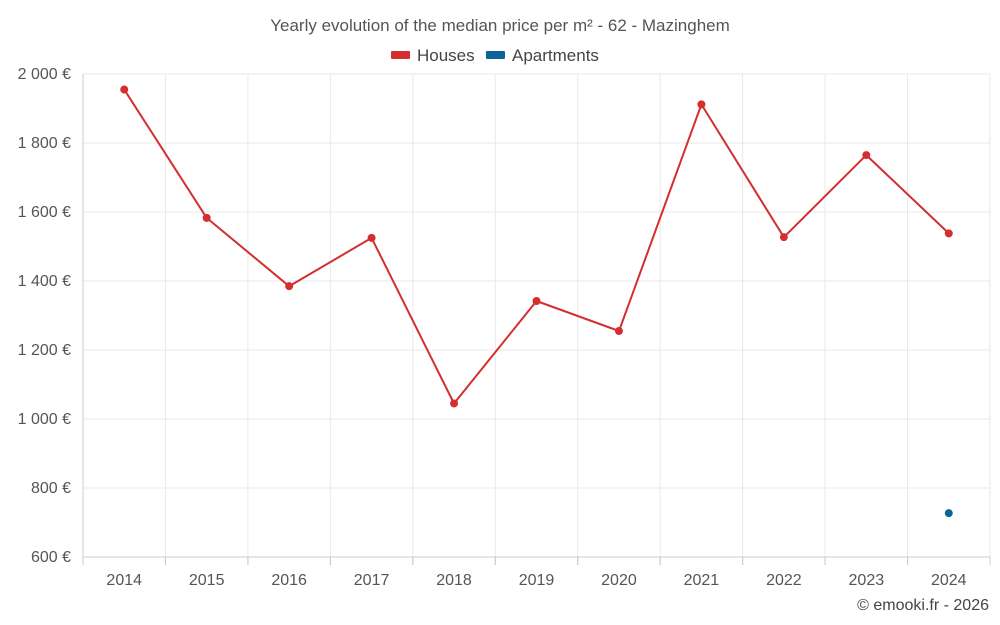 The height and width of the screenshot is (625, 1000). Describe the element at coordinates (784, 580) in the screenshot. I see `x-tick-label: 2022` at that location.